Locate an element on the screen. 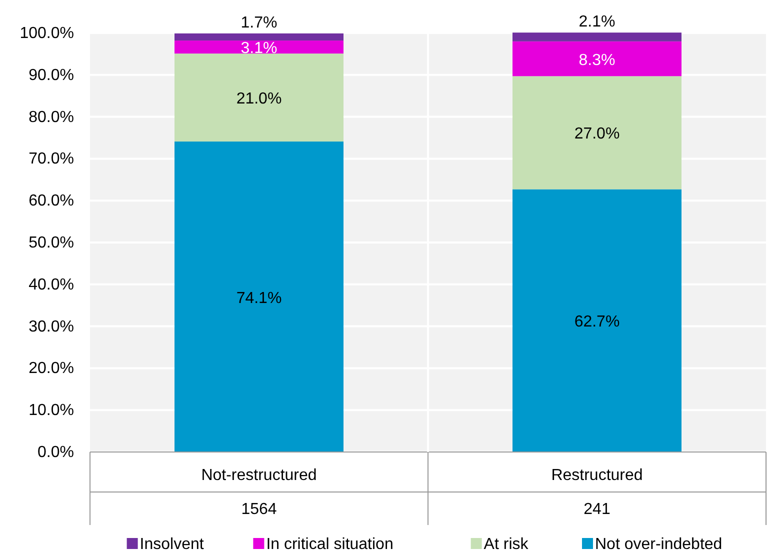 The width and height of the screenshot is (767, 560). data-label: 74.1% is located at coordinates (259, 298).